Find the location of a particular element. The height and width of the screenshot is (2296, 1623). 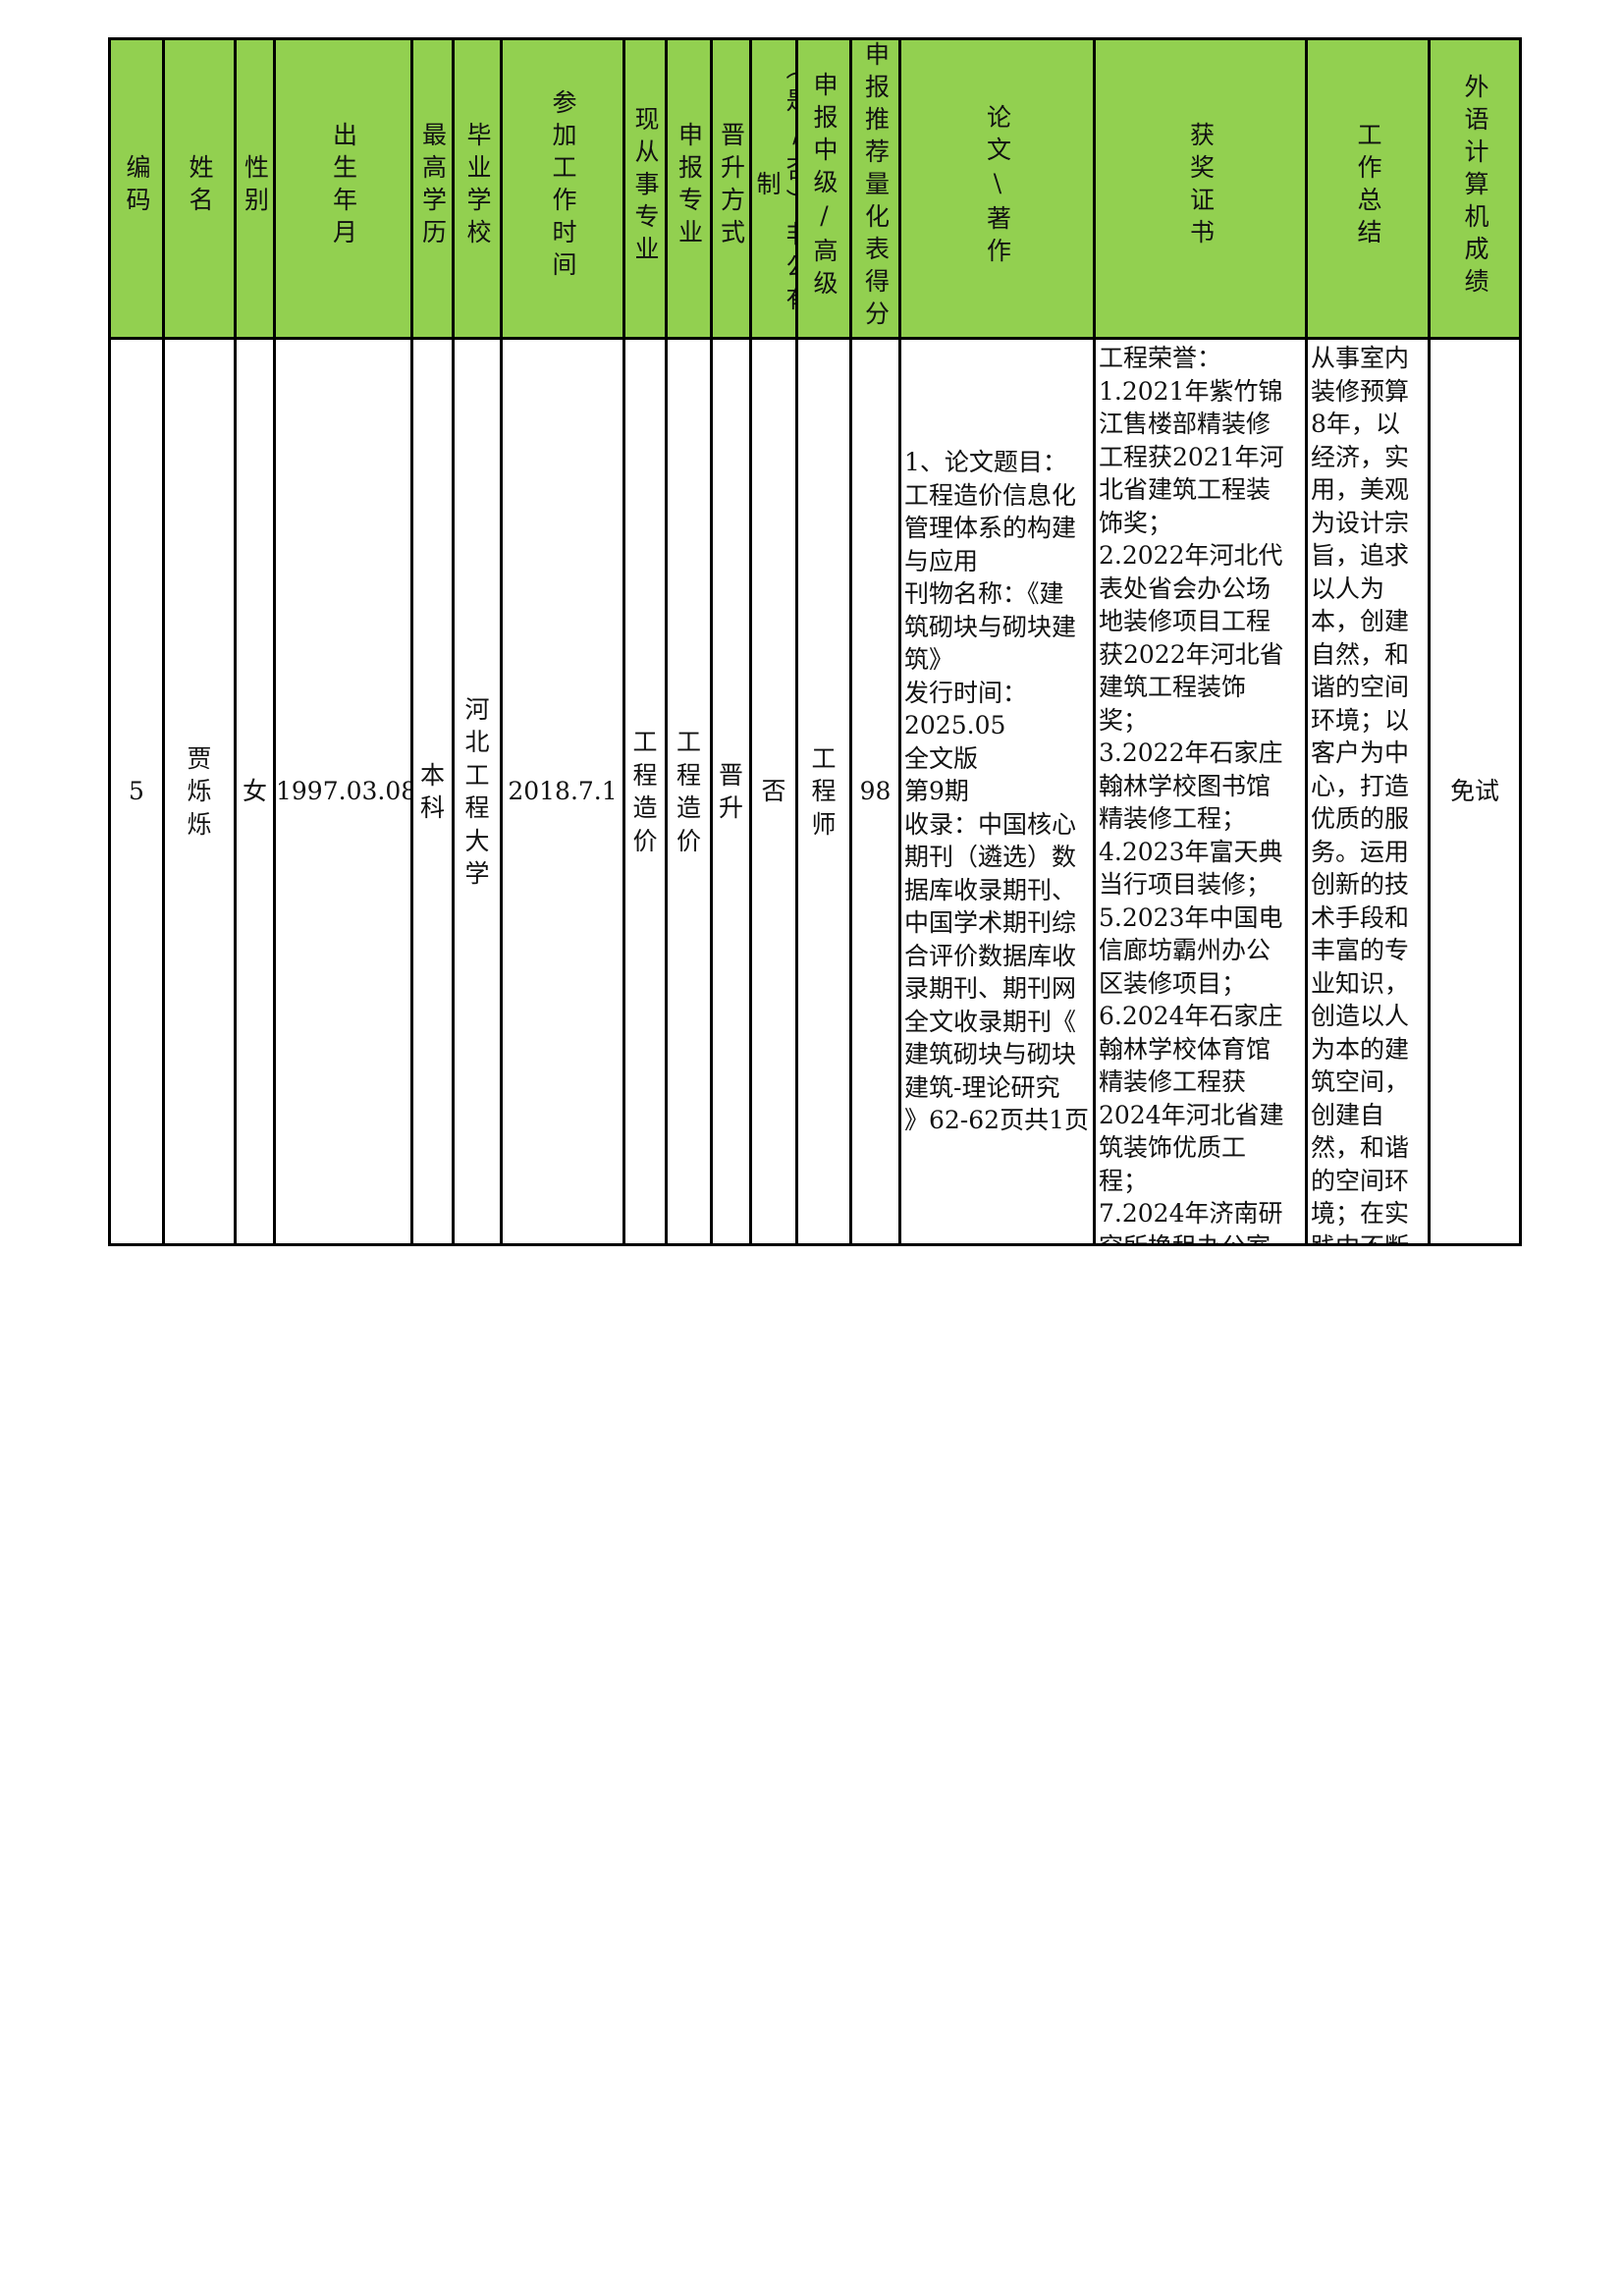

header-name: 姓名 is located at coordinates (200, 188).